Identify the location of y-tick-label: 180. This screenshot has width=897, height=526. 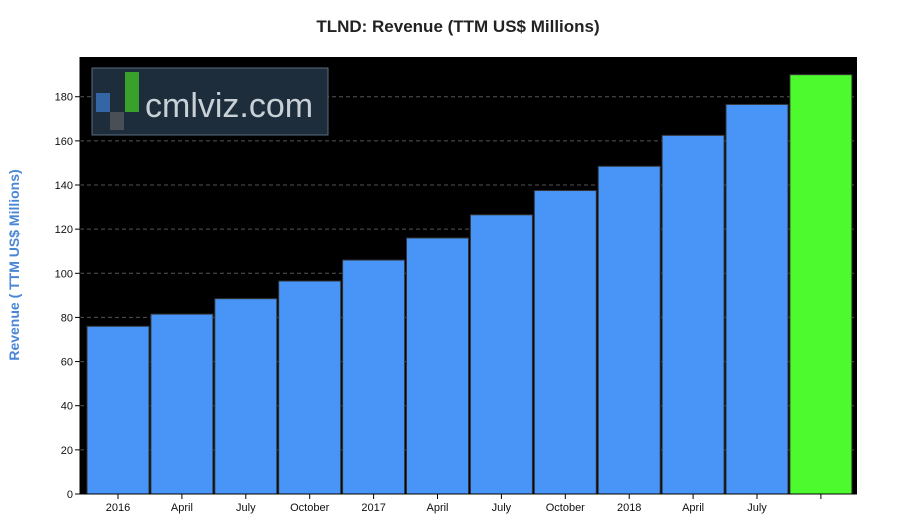
(64, 98).